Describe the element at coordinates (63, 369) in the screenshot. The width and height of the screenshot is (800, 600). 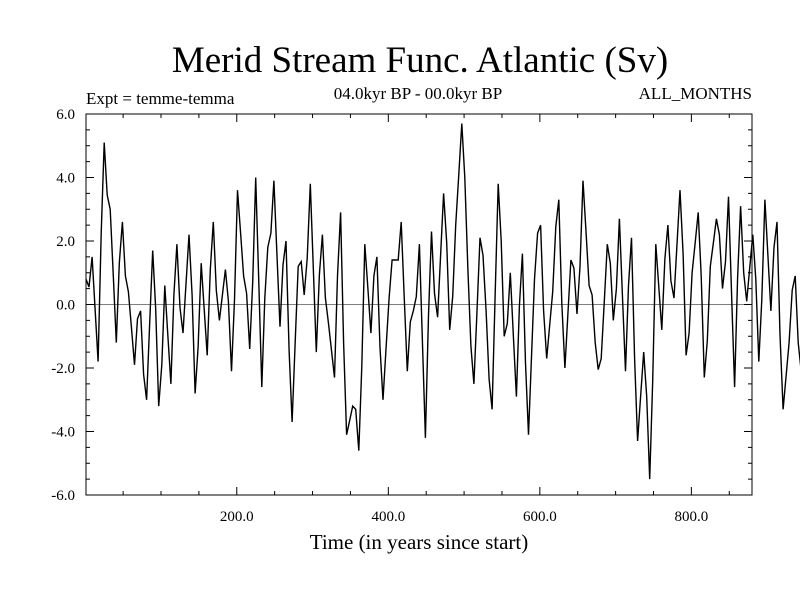
I see `y-tick-label: -2.0` at that location.